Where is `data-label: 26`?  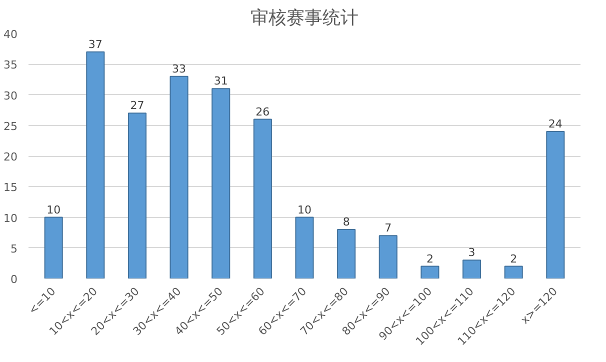
data-label: 26 is located at coordinates (263, 111).